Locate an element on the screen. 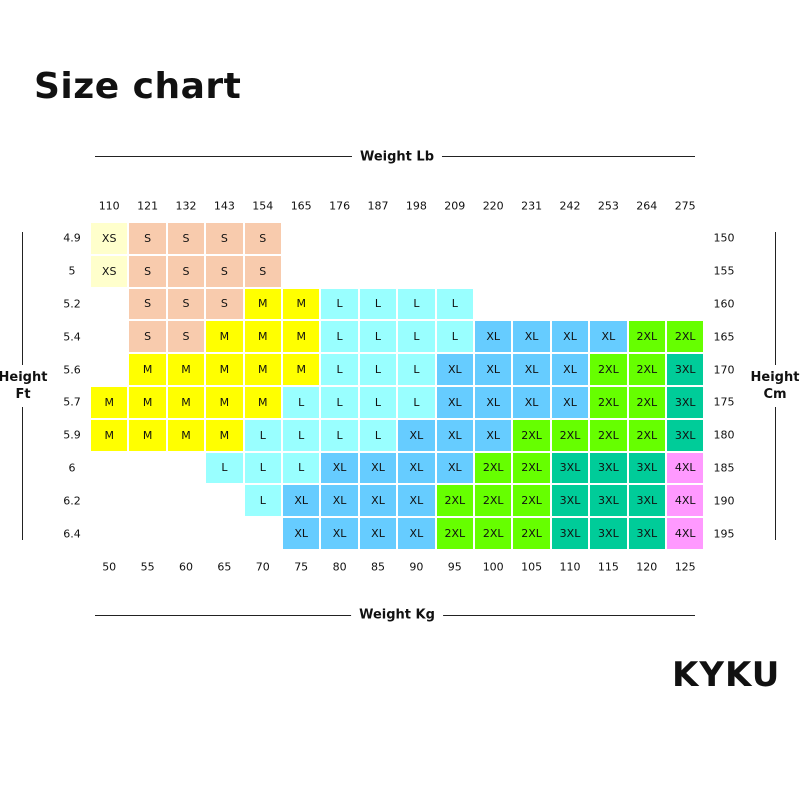  tick-weight-lb: 198 is located at coordinates (416, 206).